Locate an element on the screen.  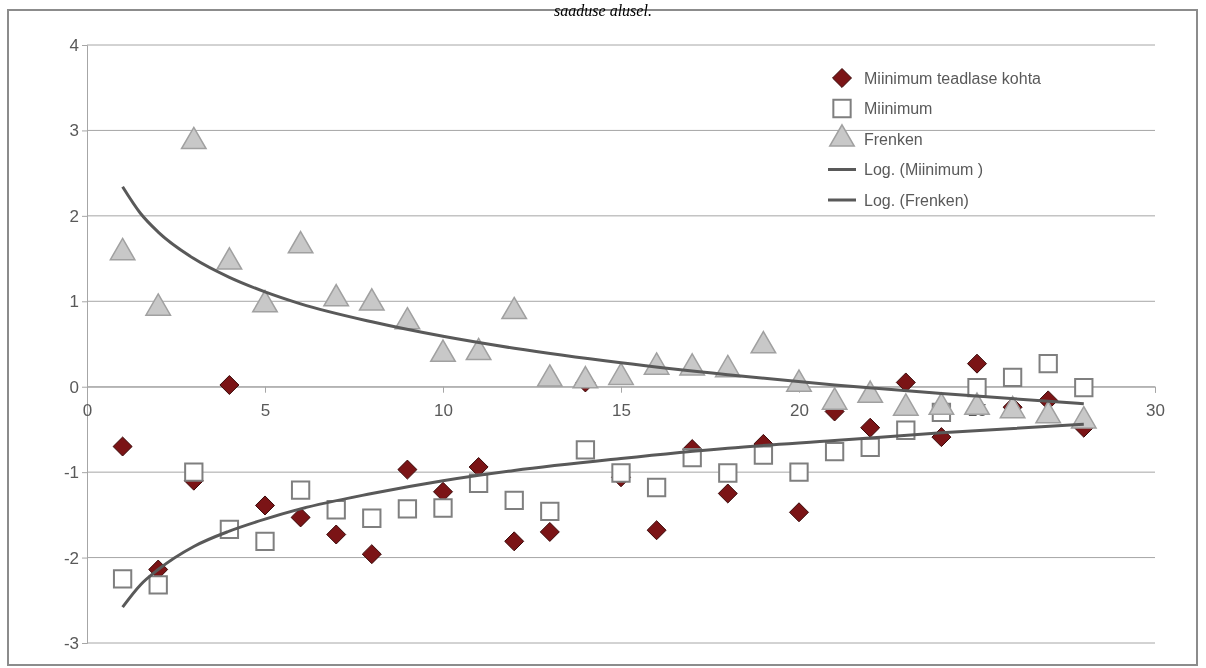
y-tick-label: 1 is located at coordinates (74, 302).